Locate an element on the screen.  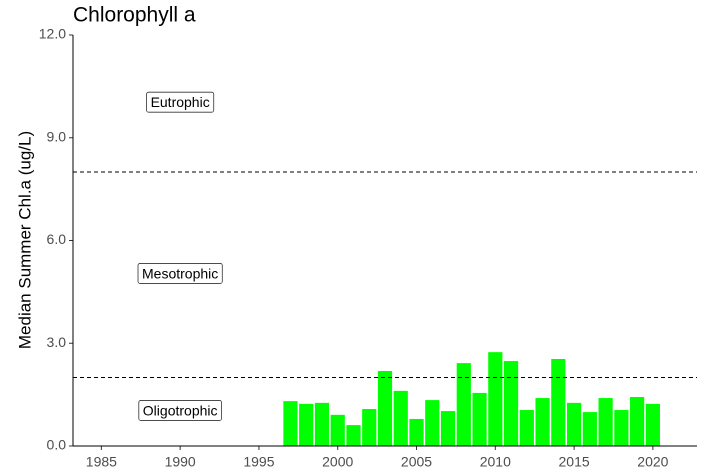
x-tick-label: 1990 is located at coordinates (180, 462).